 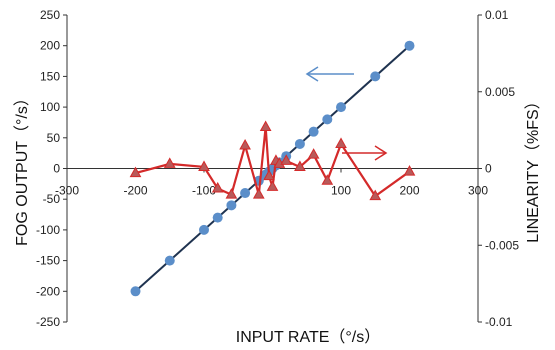 I want to click on x-tick-label: 200, so click(x=409, y=191).